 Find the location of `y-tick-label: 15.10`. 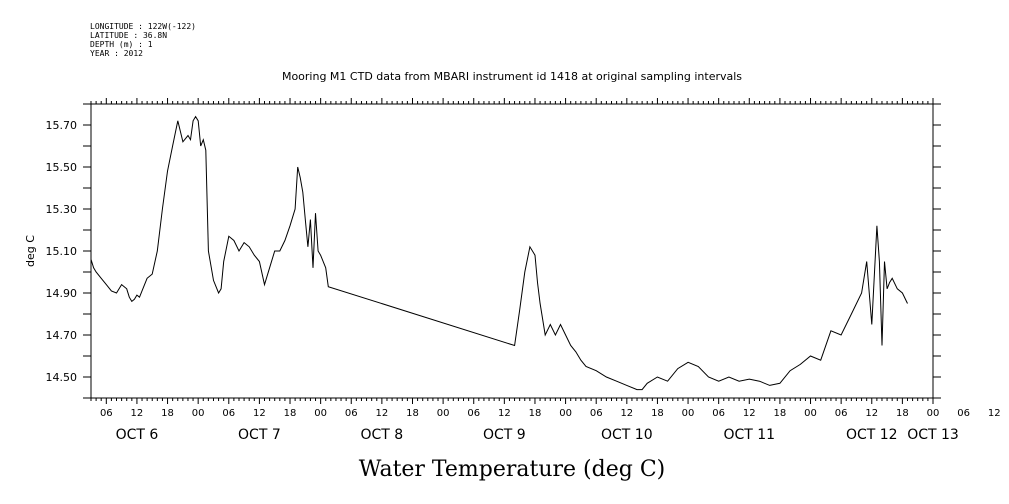

y-tick-label: 15.10 is located at coordinates (62, 251).